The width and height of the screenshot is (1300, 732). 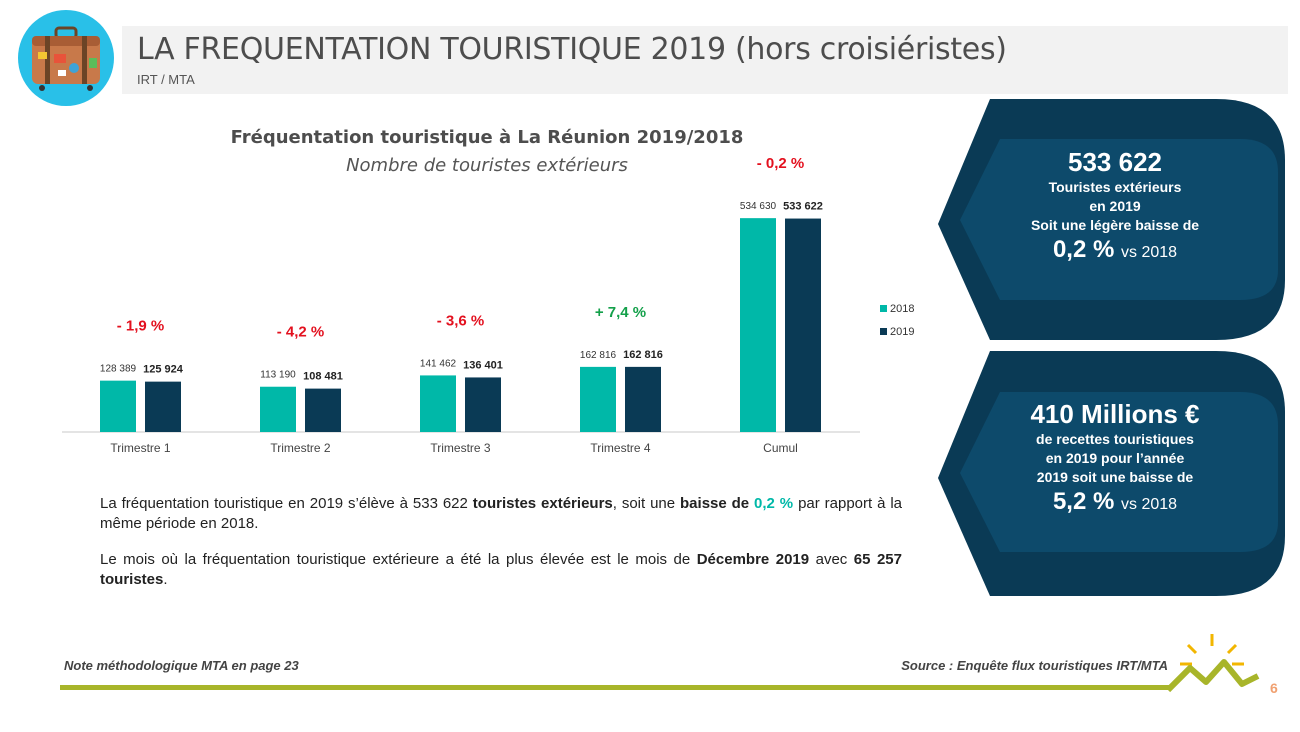 What do you see at coordinates (165, 579) in the screenshot?
I see `body-text-run: .` at bounding box center [165, 579].